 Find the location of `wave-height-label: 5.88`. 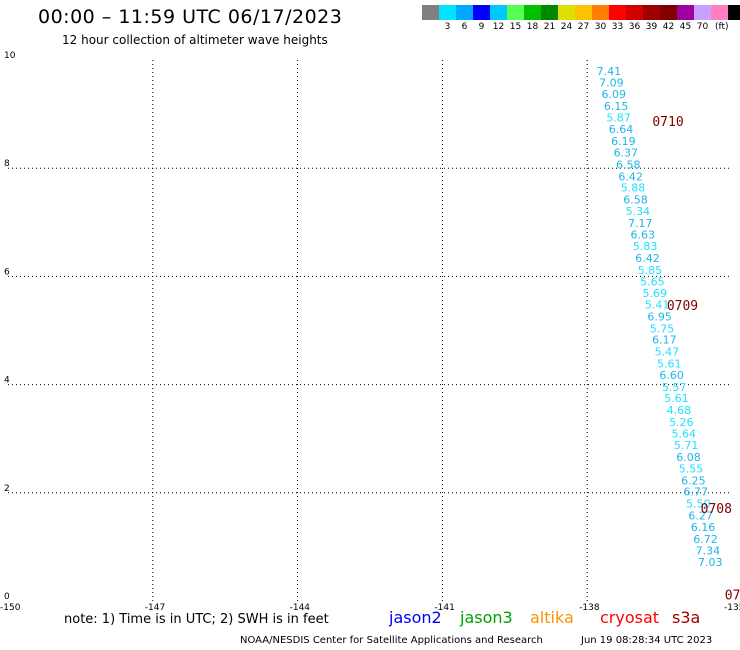

wave-height-label: 5.88 is located at coordinates (633, 188).